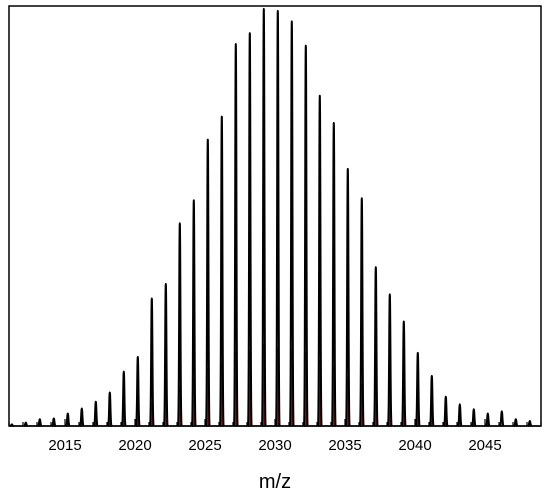 The height and width of the screenshot is (503, 550). Describe the element at coordinates (134, 445) in the screenshot. I see `x-tick-label: 2020` at that location.